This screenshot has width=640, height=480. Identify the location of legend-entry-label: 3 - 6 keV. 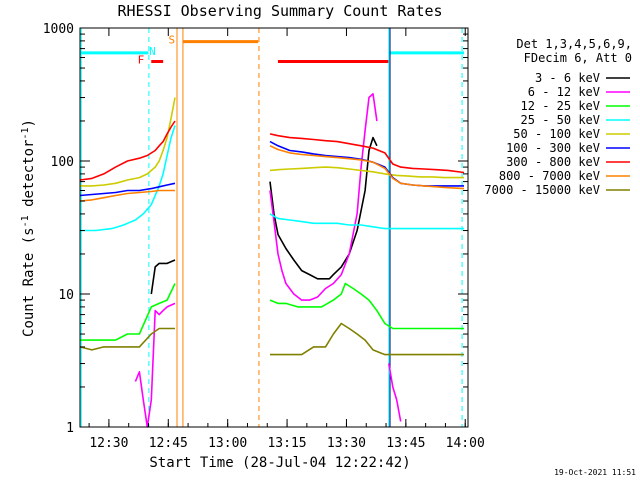
(567, 78).